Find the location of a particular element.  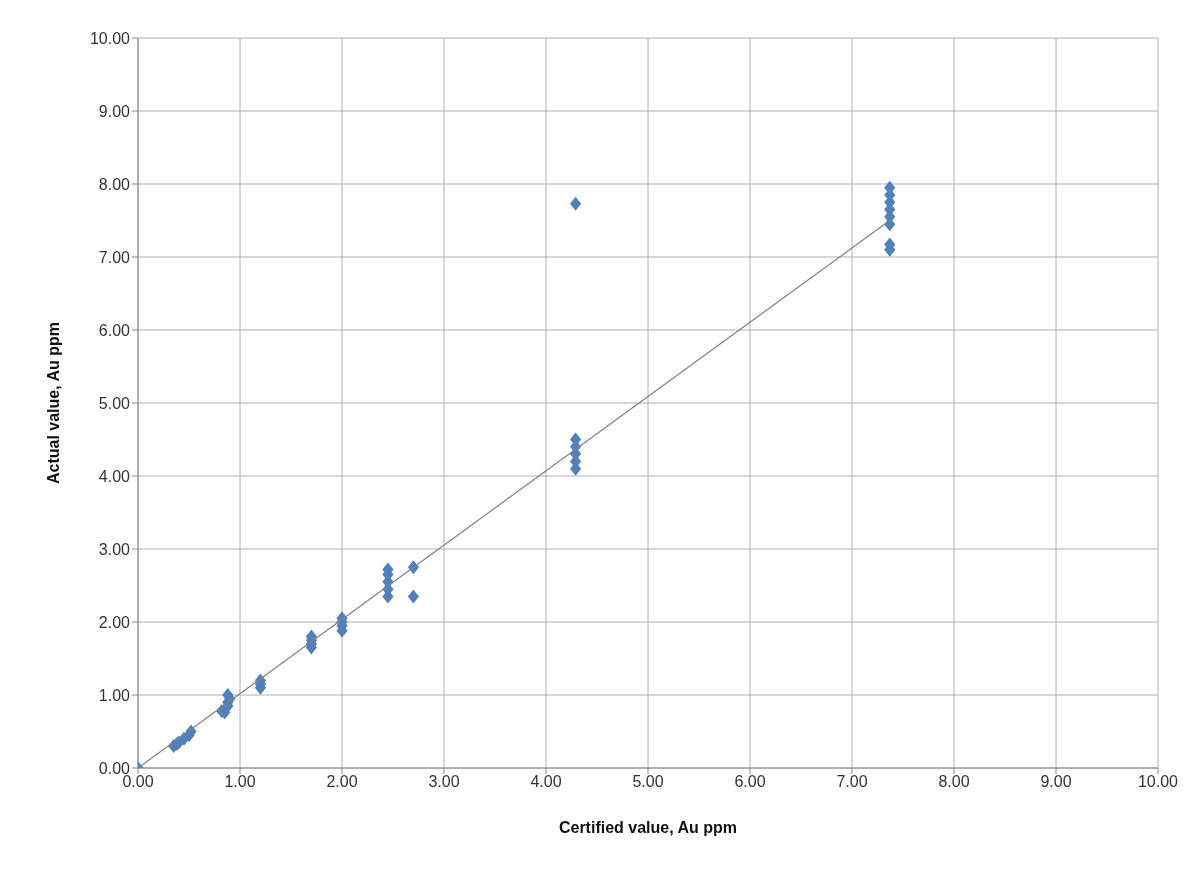

x-tick-label: 7.00 is located at coordinates (852, 782).